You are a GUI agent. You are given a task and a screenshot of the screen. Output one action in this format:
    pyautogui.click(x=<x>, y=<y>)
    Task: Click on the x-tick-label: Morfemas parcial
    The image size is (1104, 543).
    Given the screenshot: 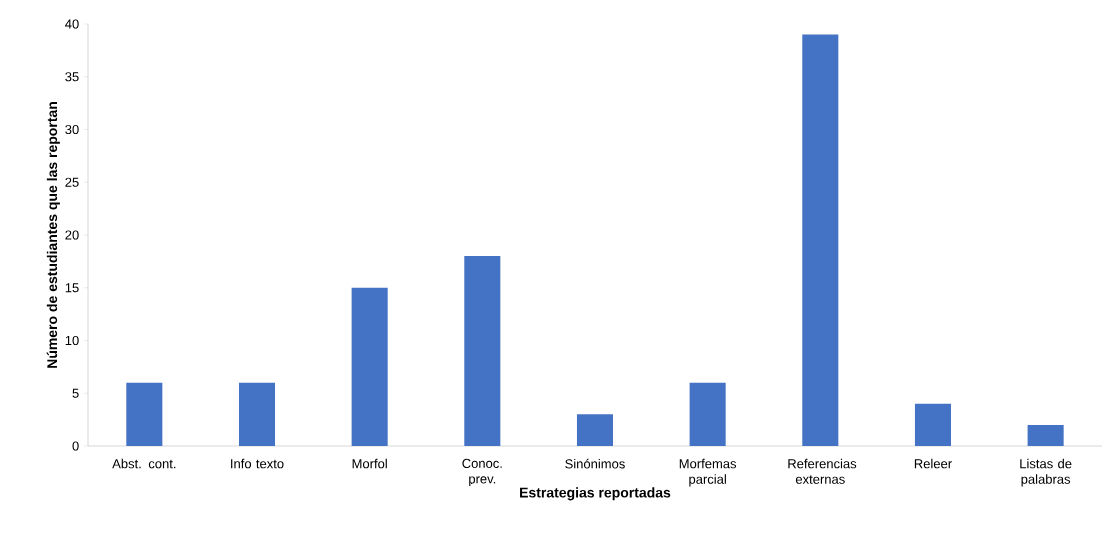 What is the action you would take?
    pyautogui.click(x=708, y=472)
    